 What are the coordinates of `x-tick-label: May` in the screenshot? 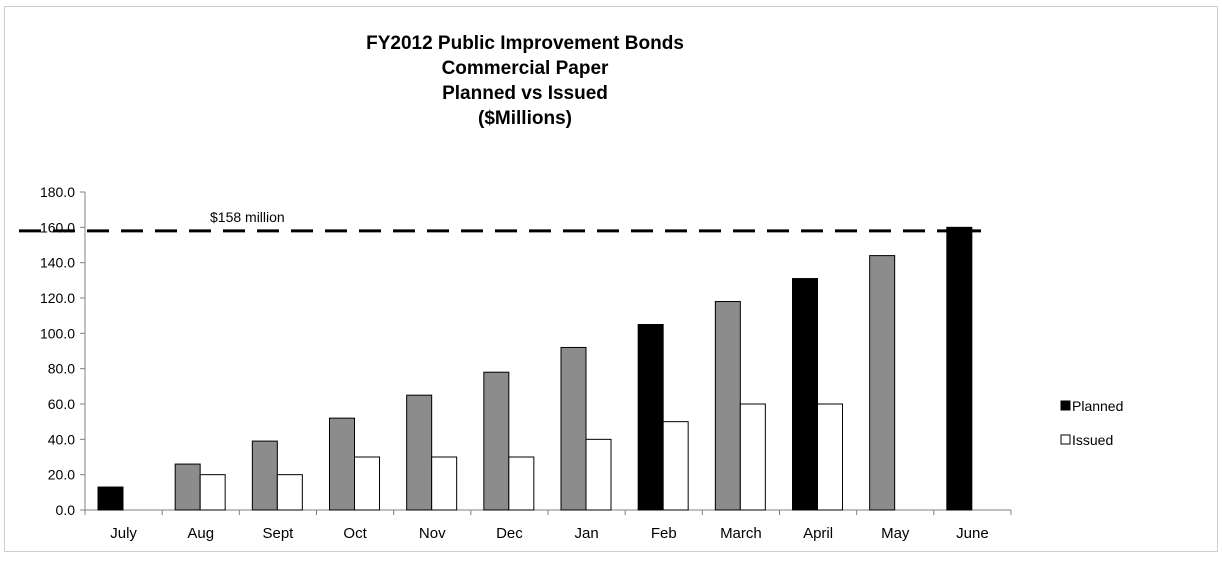 It's located at (895, 533).